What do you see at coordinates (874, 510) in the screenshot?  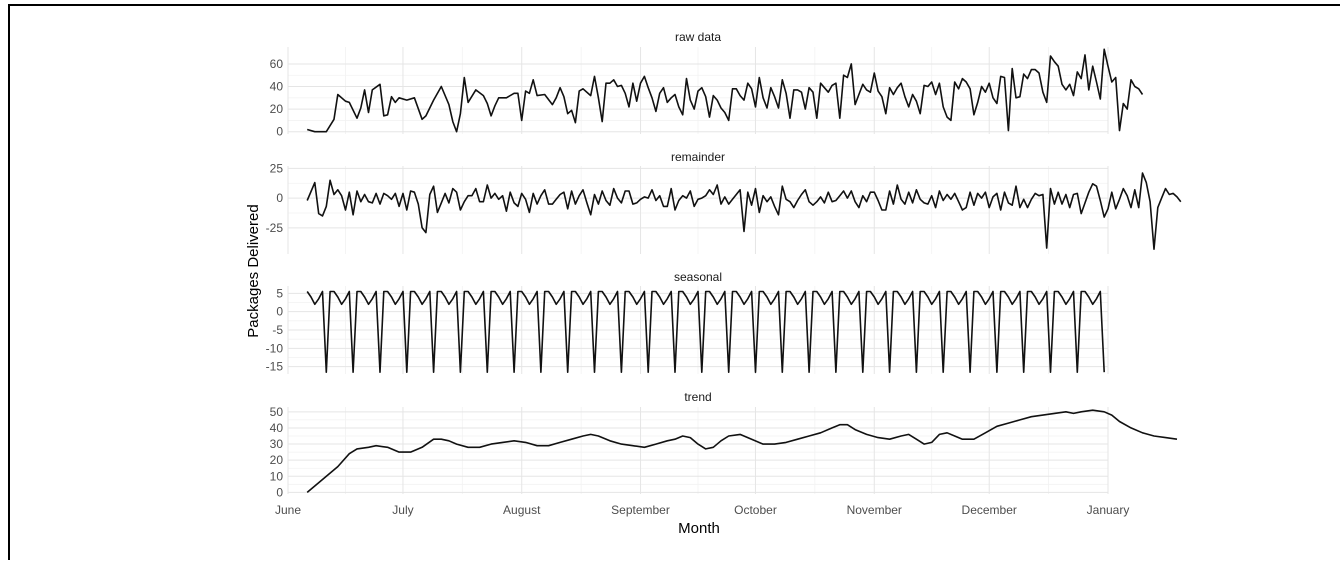 I see `x-tick-label: November` at bounding box center [874, 510].